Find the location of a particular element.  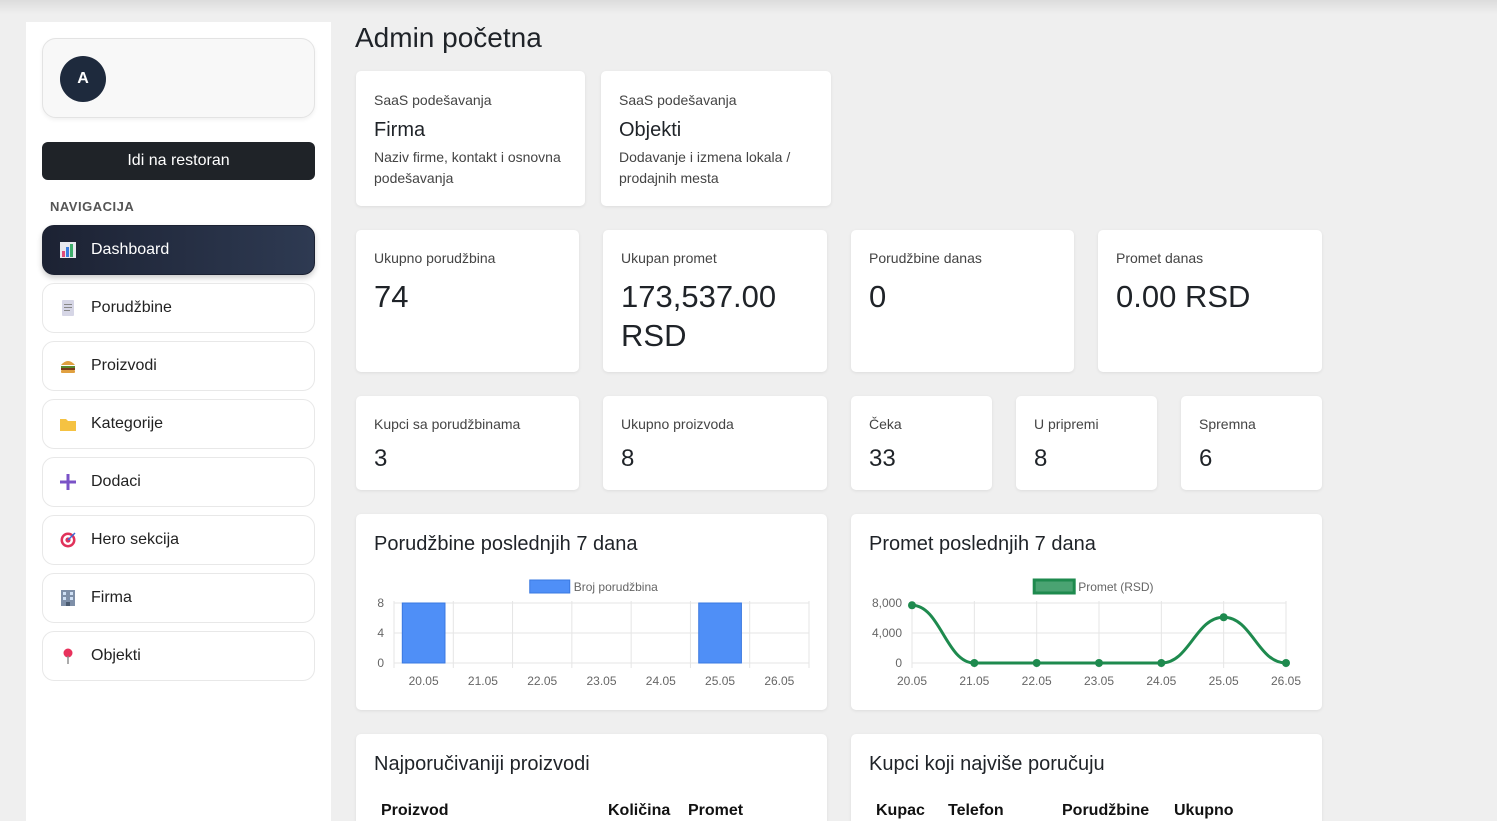

stat-label: U pripremi is located at coordinates (1066, 424).